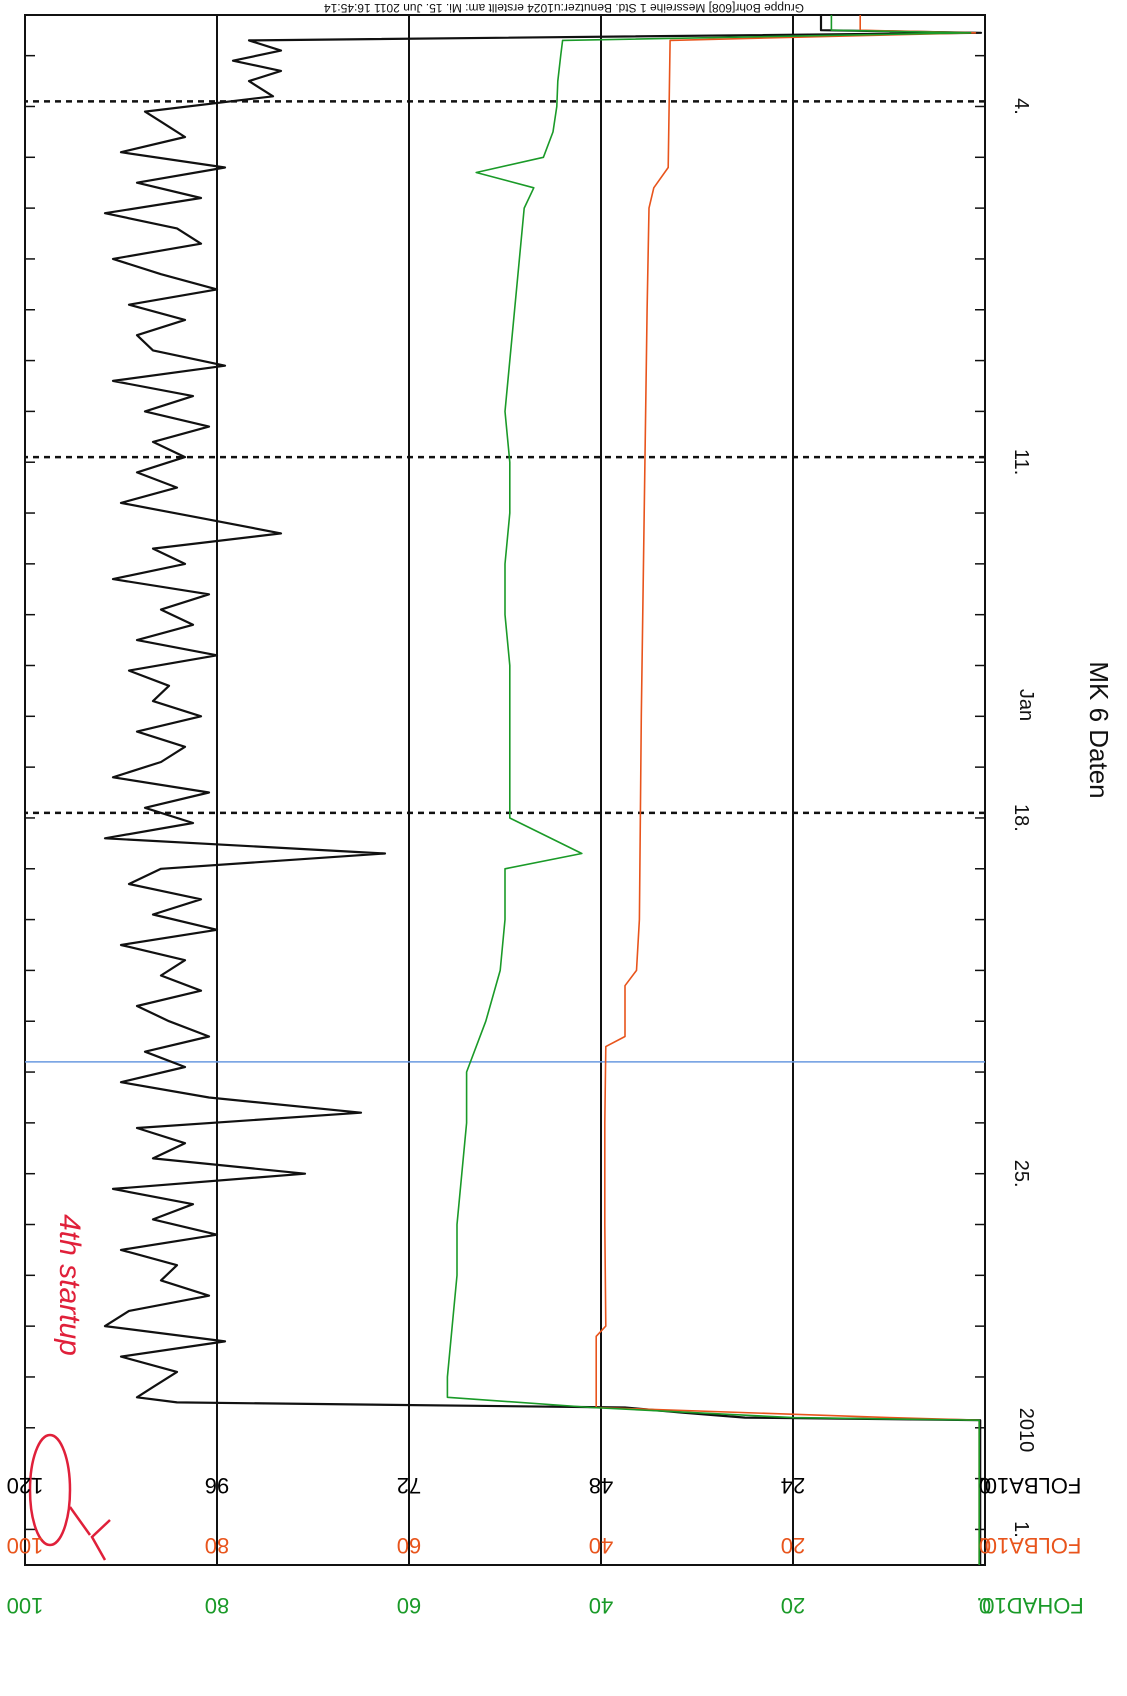 Image resolution: width=1127 pixels, height=1696 pixels. Describe the element at coordinates (69, 1285) in the screenshot. I see `annotation-text: 4th startup` at that location.